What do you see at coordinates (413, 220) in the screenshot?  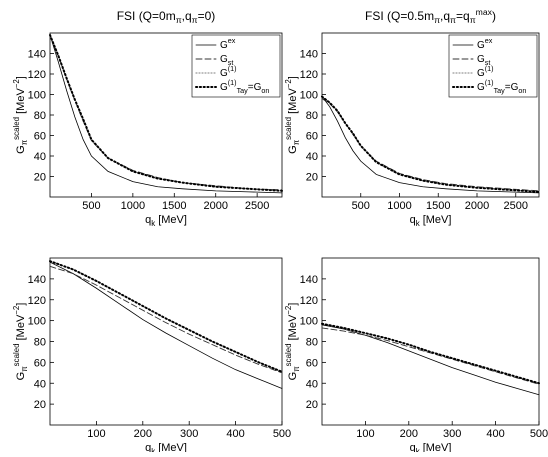 I see `x-axis-label-part: q` at bounding box center [413, 220].